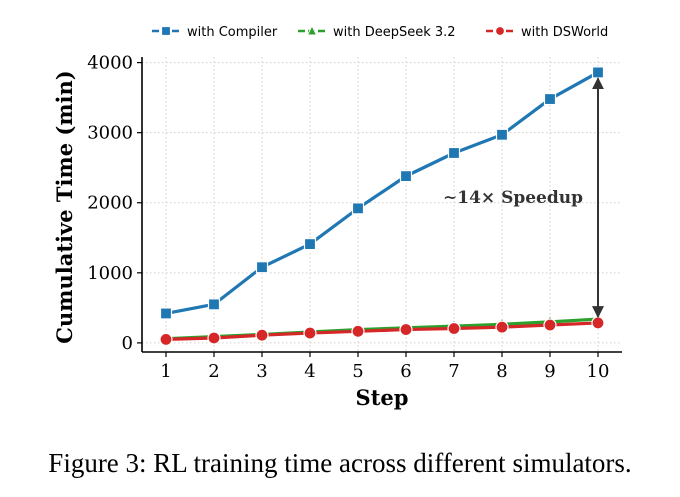  I want to click on legend-label: with DSWorld, so click(564, 32).